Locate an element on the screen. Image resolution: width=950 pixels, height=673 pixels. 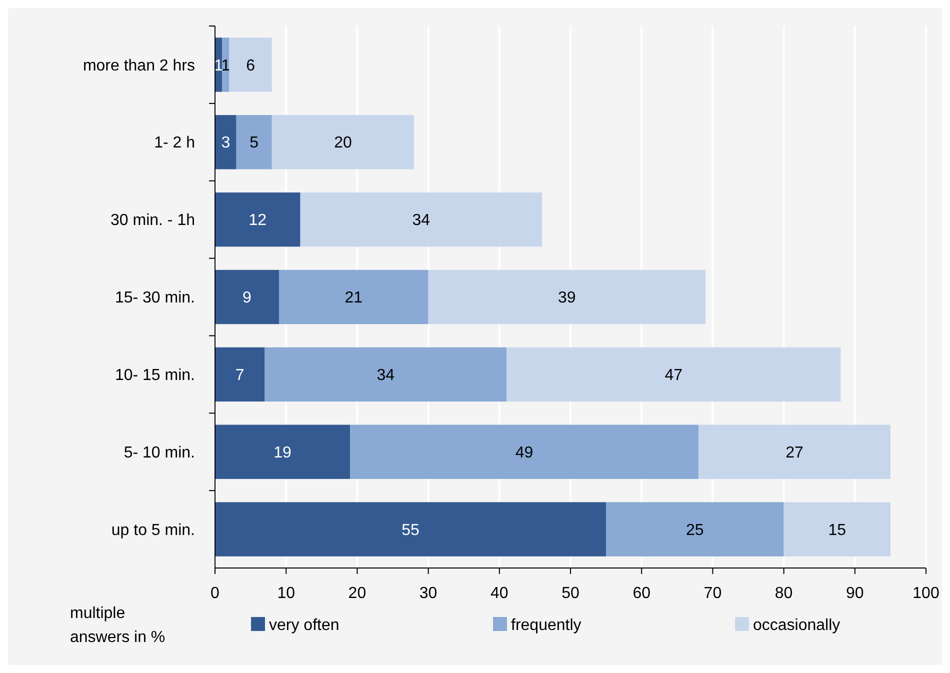
x-tick-label: 70 is located at coordinates (713, 593).